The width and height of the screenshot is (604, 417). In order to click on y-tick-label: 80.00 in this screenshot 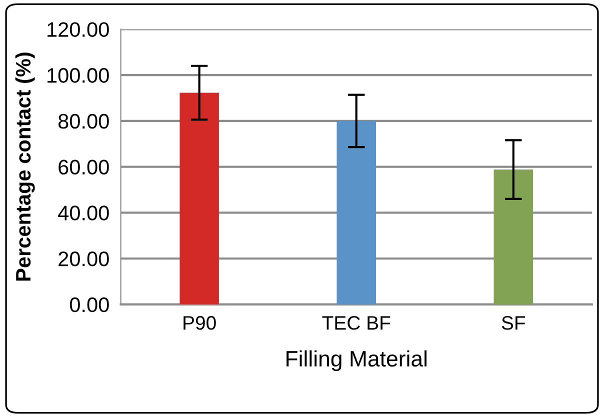, I will do `click(83, 121)`.